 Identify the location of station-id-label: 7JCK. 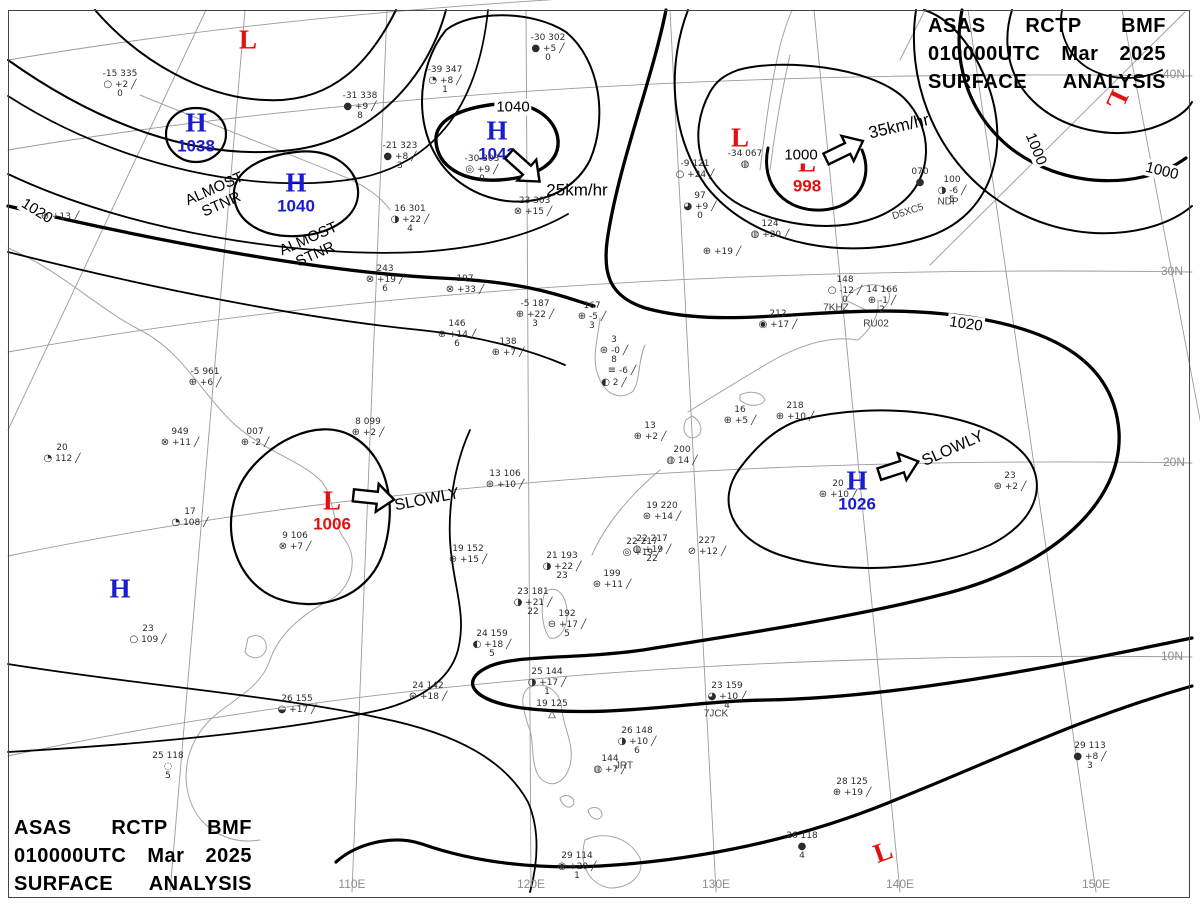
(716, 714).